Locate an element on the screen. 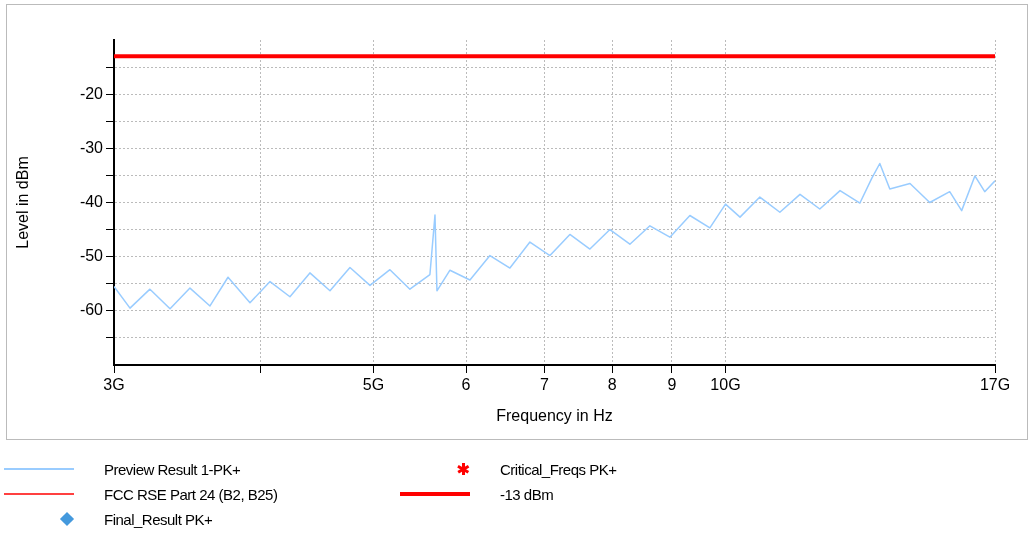  y-axis-title: Level in dBm is located at coordinates (23, 202).